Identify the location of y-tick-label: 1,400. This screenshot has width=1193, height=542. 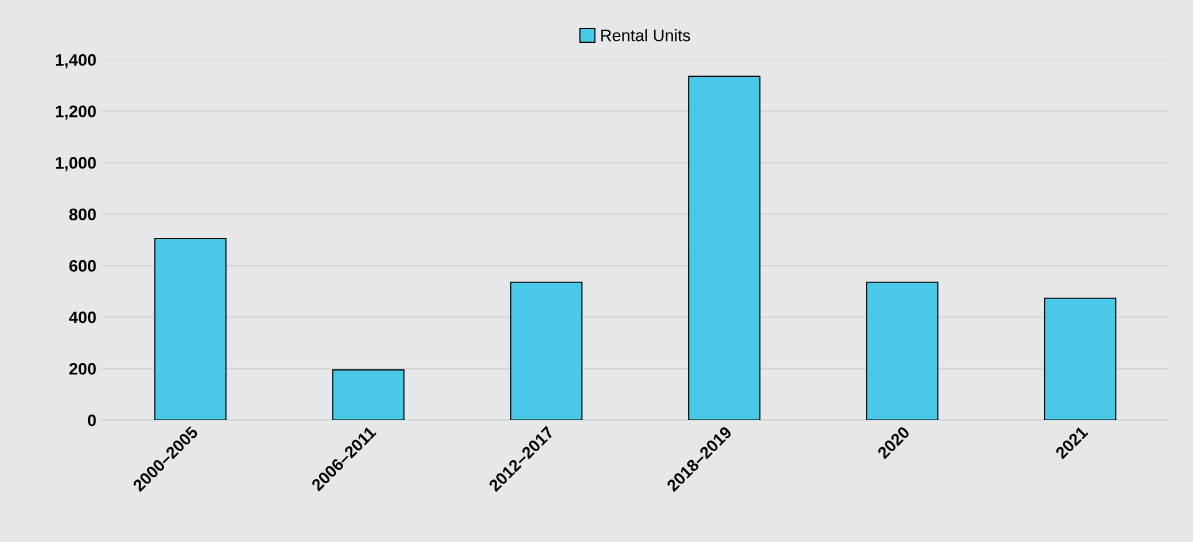
(75, 61).